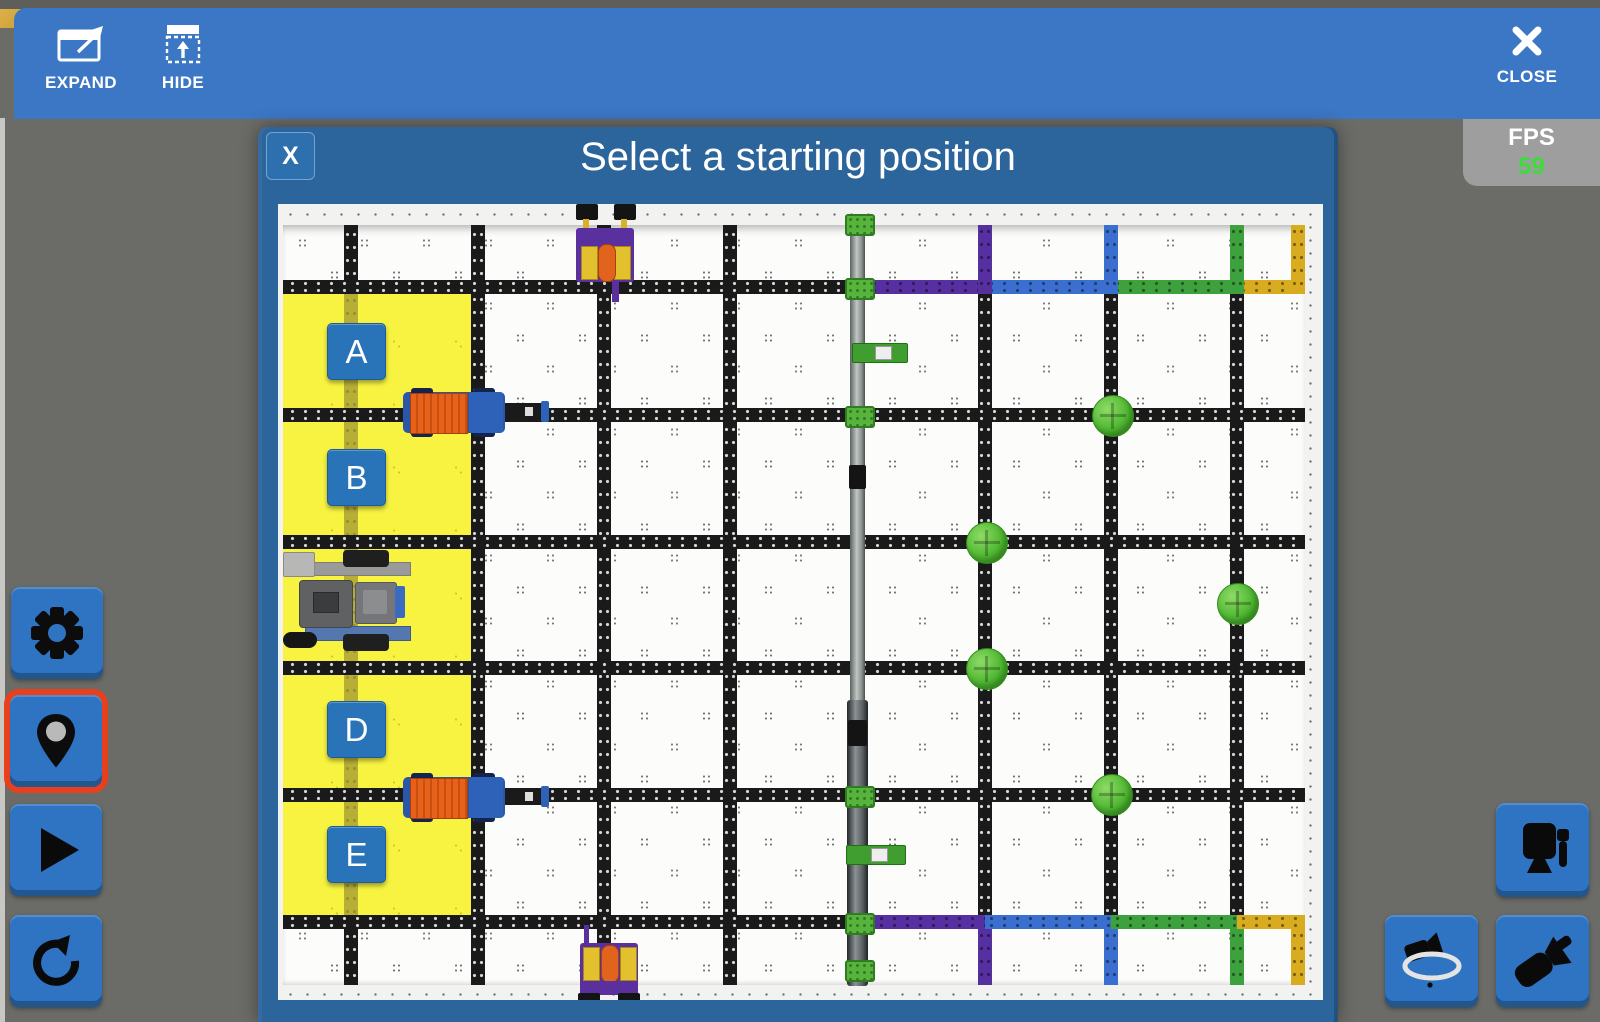  I want to click on fps-label: FPS, so click(1531, 137).